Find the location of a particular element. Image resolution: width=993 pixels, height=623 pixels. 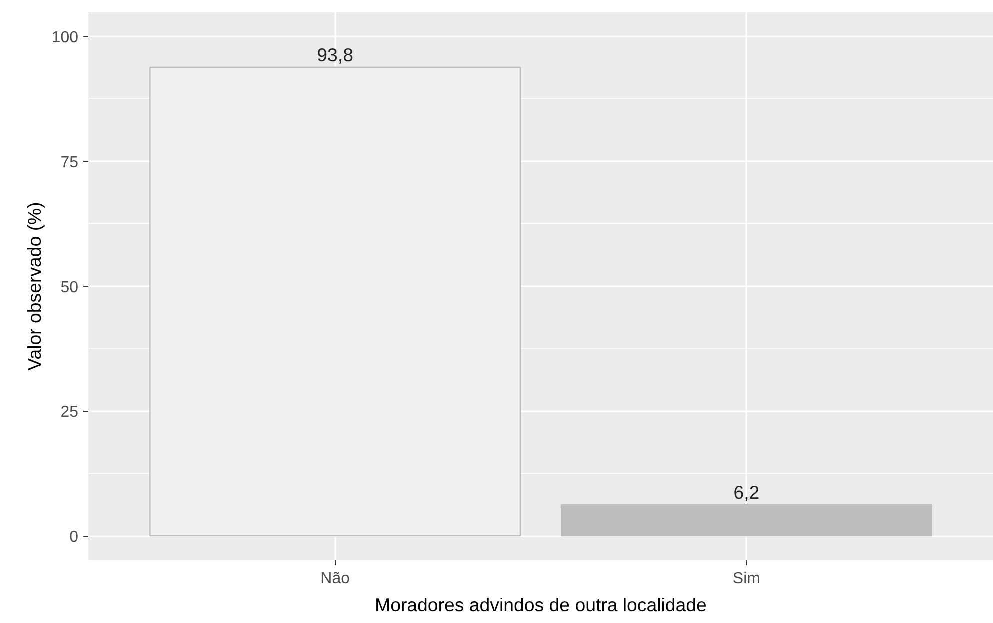

y-tick-label: 25 is located at coordinates (69, 413).